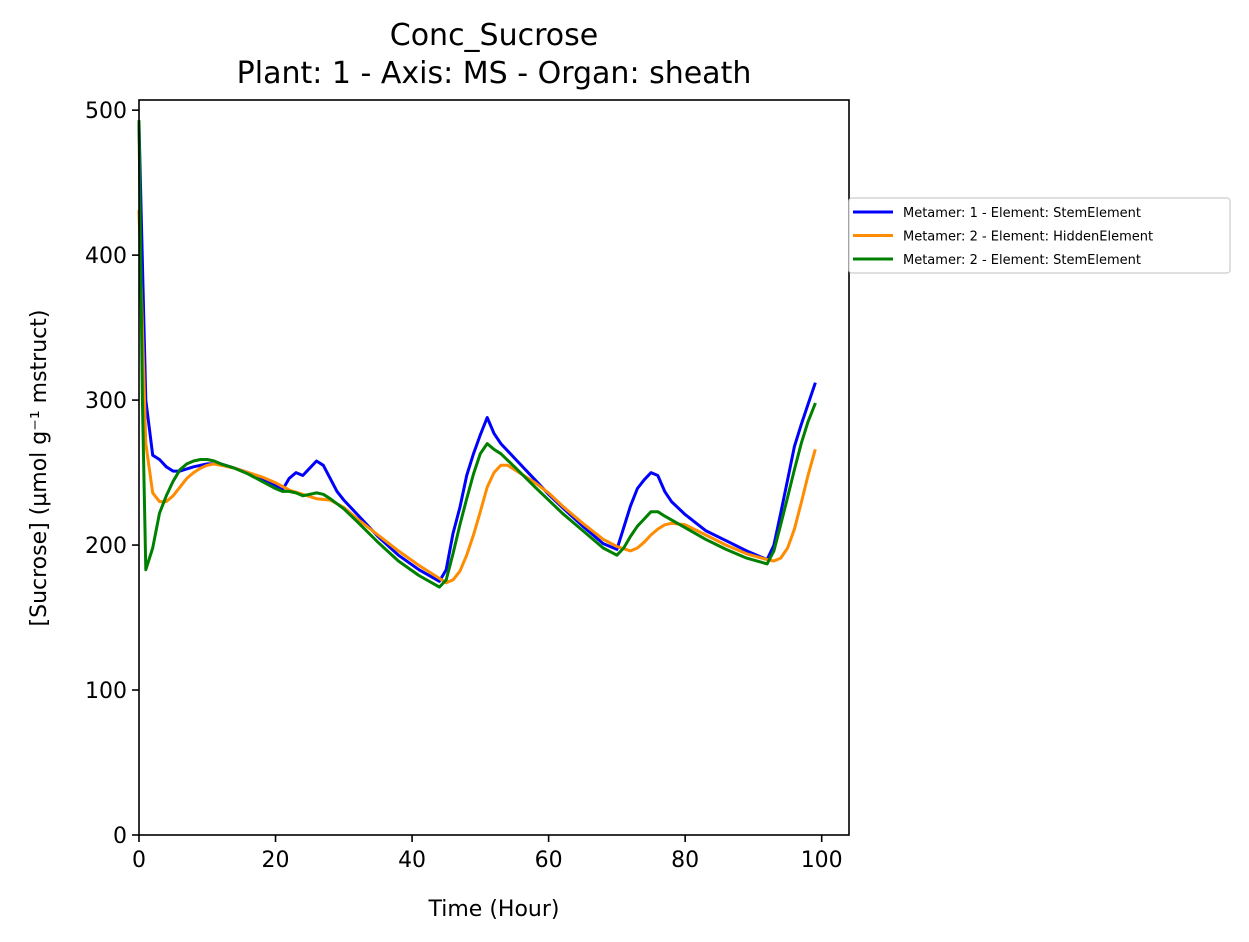  Describe the element at coordinates (106, 691) in the screenshot. I see `y-tick-label: 100` at that location.